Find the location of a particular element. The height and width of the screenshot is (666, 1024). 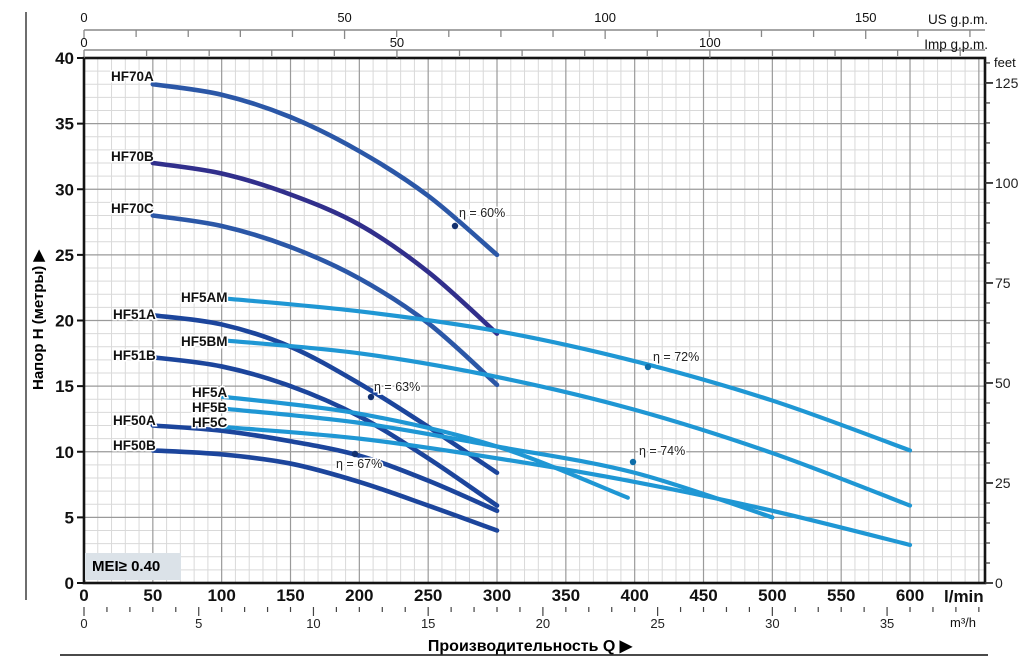

curve-label-HF51B: HF51B is located at coordinates (134, 355).